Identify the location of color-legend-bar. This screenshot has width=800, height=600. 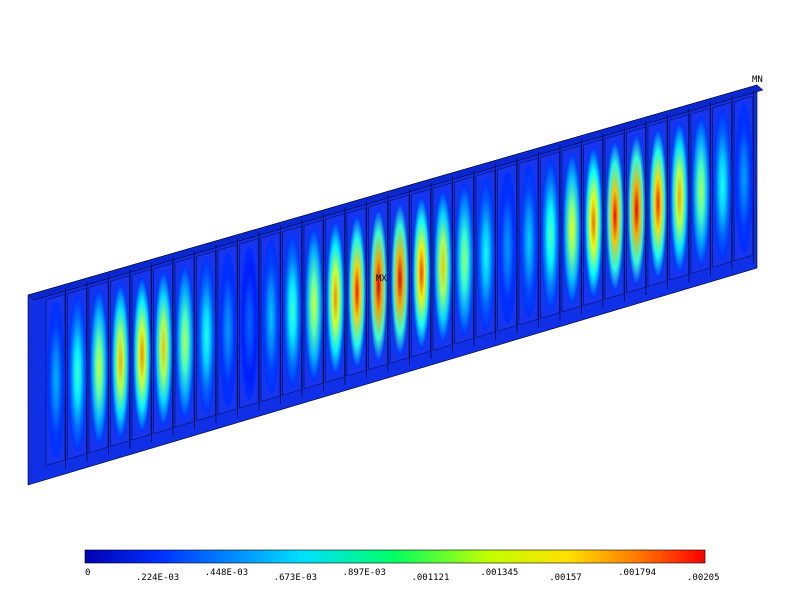
(395, 556).